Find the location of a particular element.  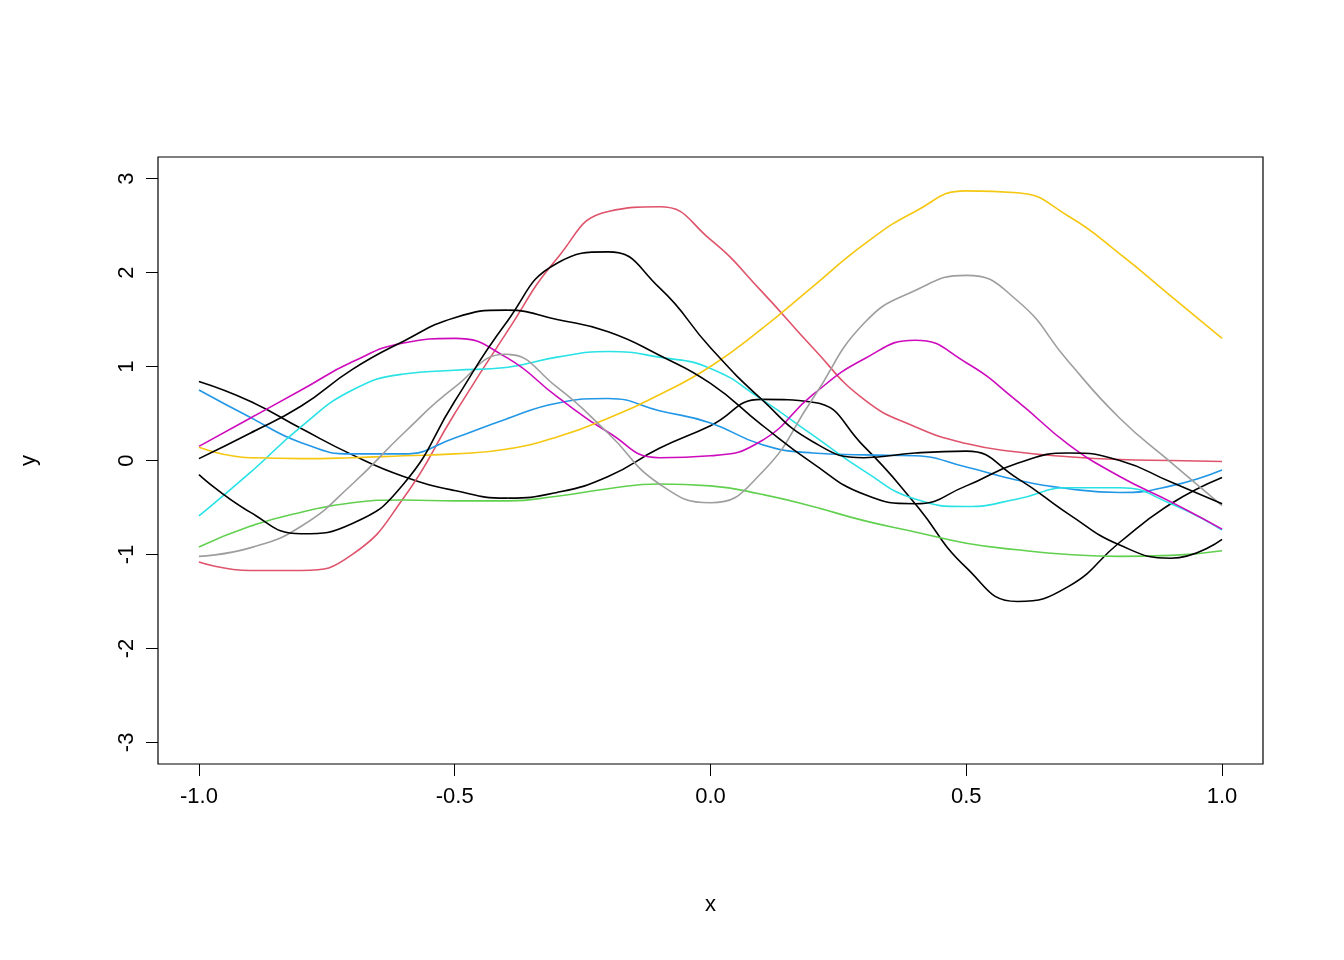

y-tick-label: 1 is located at coordinates (125, 366).